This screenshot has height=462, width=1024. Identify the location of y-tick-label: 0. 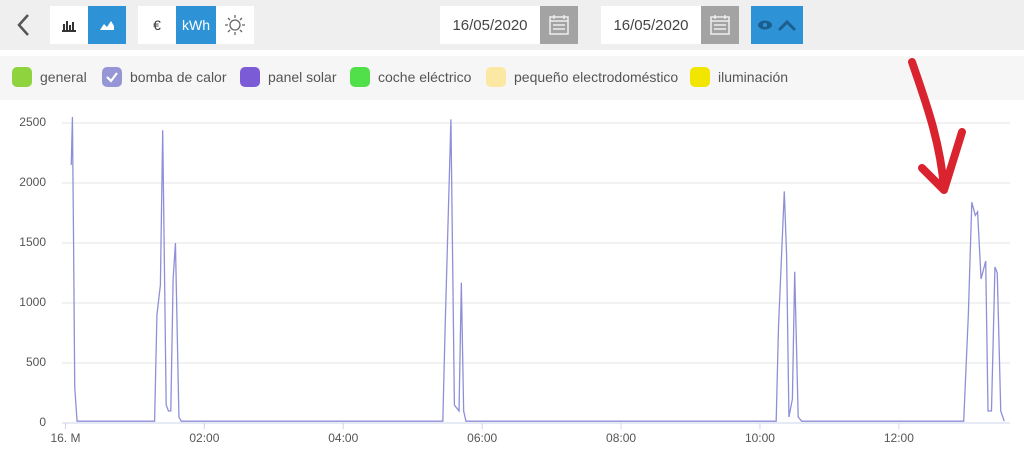
(42, 422).